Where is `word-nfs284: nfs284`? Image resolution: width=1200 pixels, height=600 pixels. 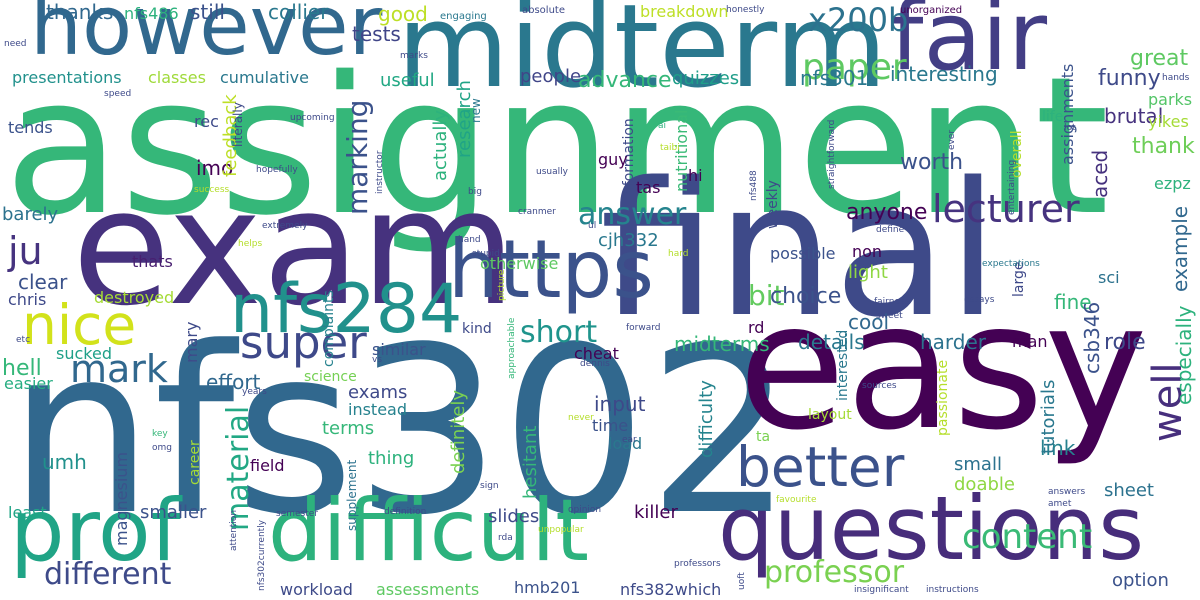 word-nfs284: nfs284 is located at coordinates (346, 309).